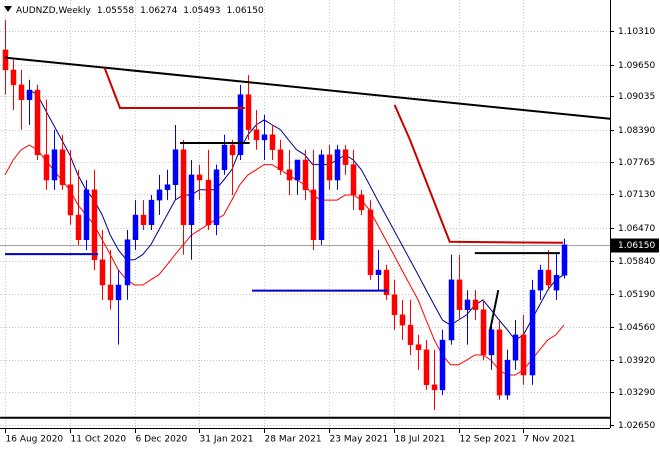 The height and width of the screenshot is (450, 660). Describe the element at coordinates (488, 440) in the screenshot. I see `x-tick-label: 12 Sep 2021` at that location.